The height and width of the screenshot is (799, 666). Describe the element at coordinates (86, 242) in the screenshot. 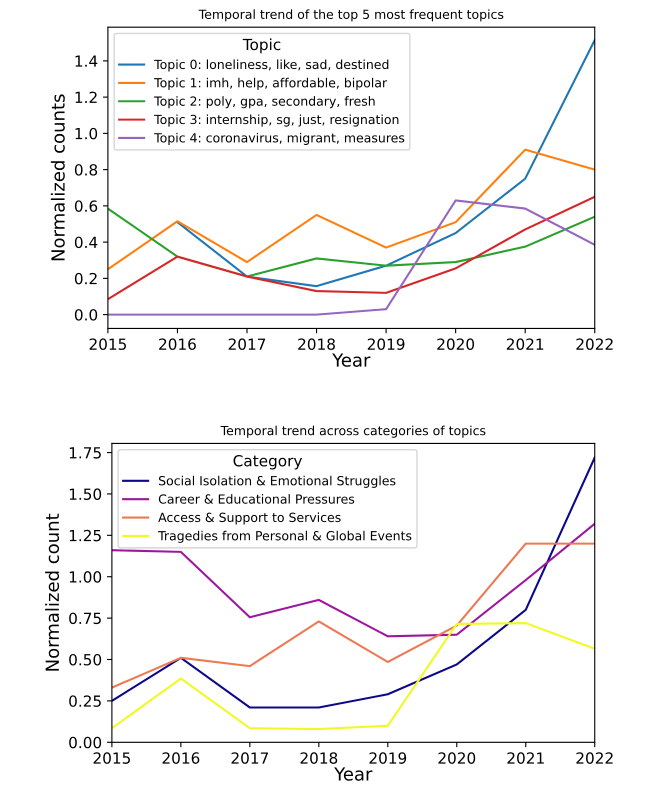

I see `y-tick-label: 0.4` at that location.